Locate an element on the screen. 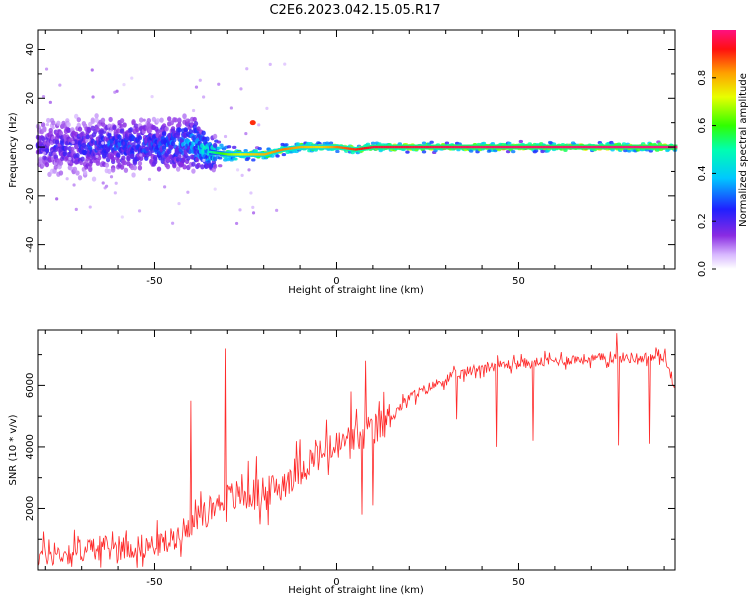  colorbar-tick-label: 0.2 is located at coordinates (702, 221).